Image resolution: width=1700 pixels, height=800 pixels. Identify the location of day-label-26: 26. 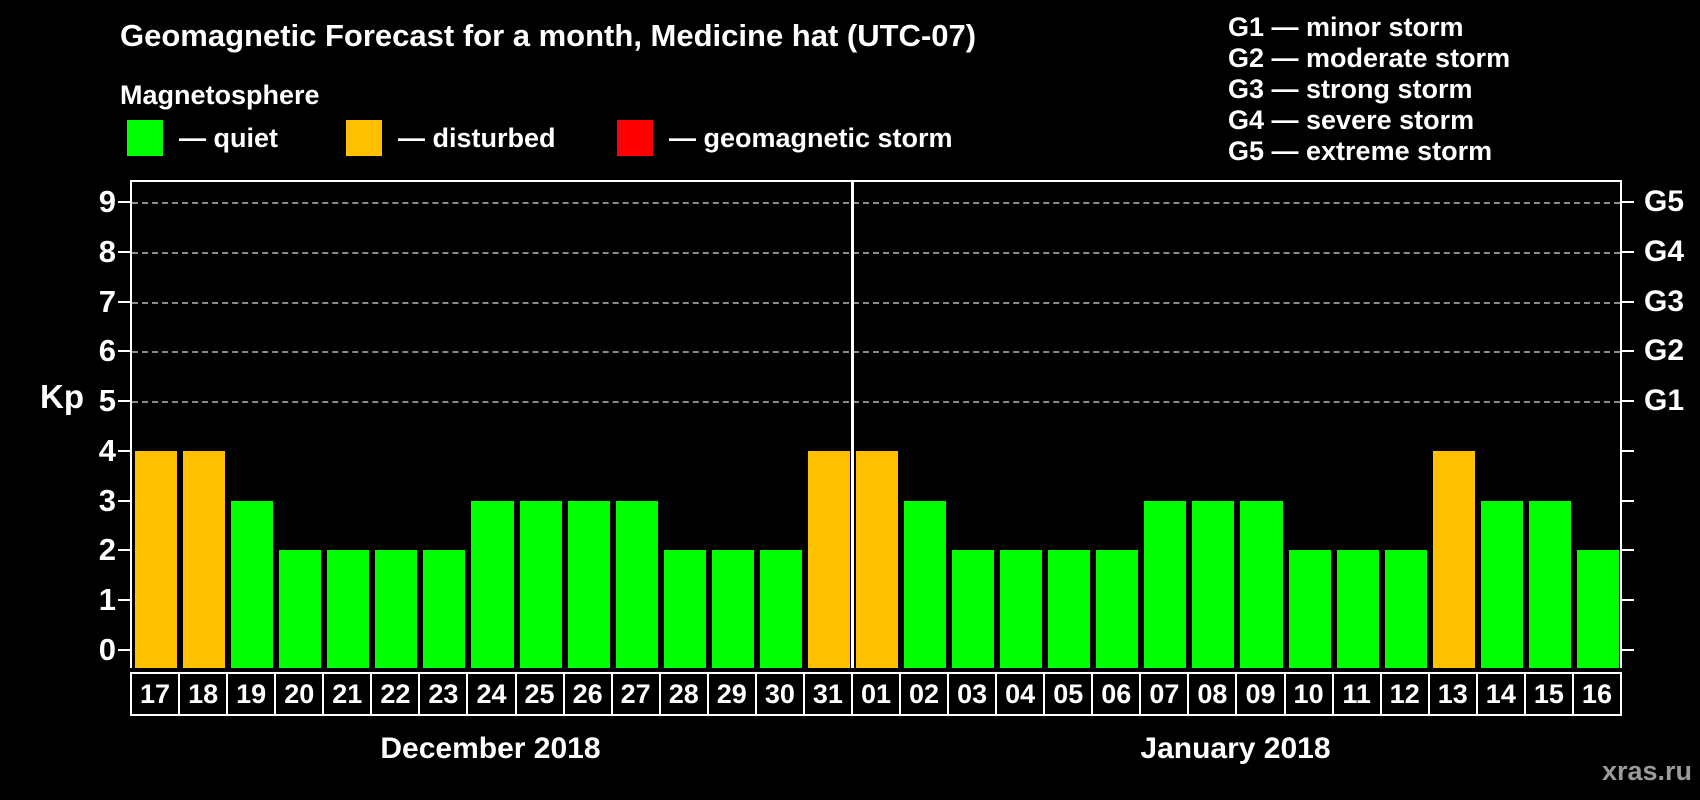
(587, 694).